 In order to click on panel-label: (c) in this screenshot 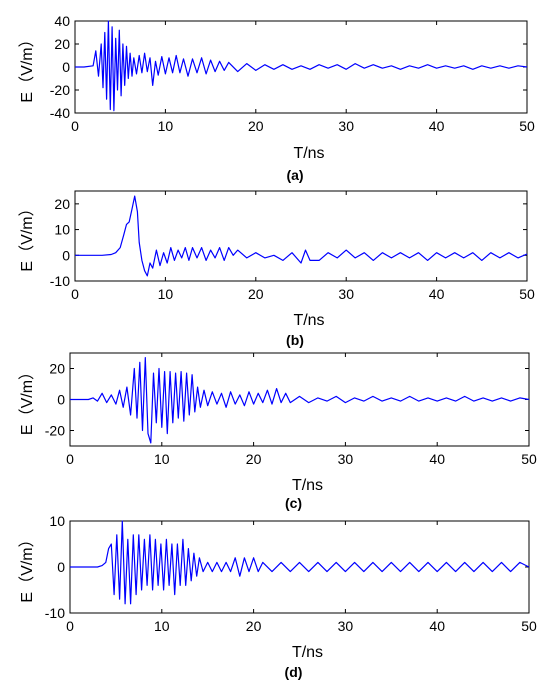, I will do `click(293, 503)`.